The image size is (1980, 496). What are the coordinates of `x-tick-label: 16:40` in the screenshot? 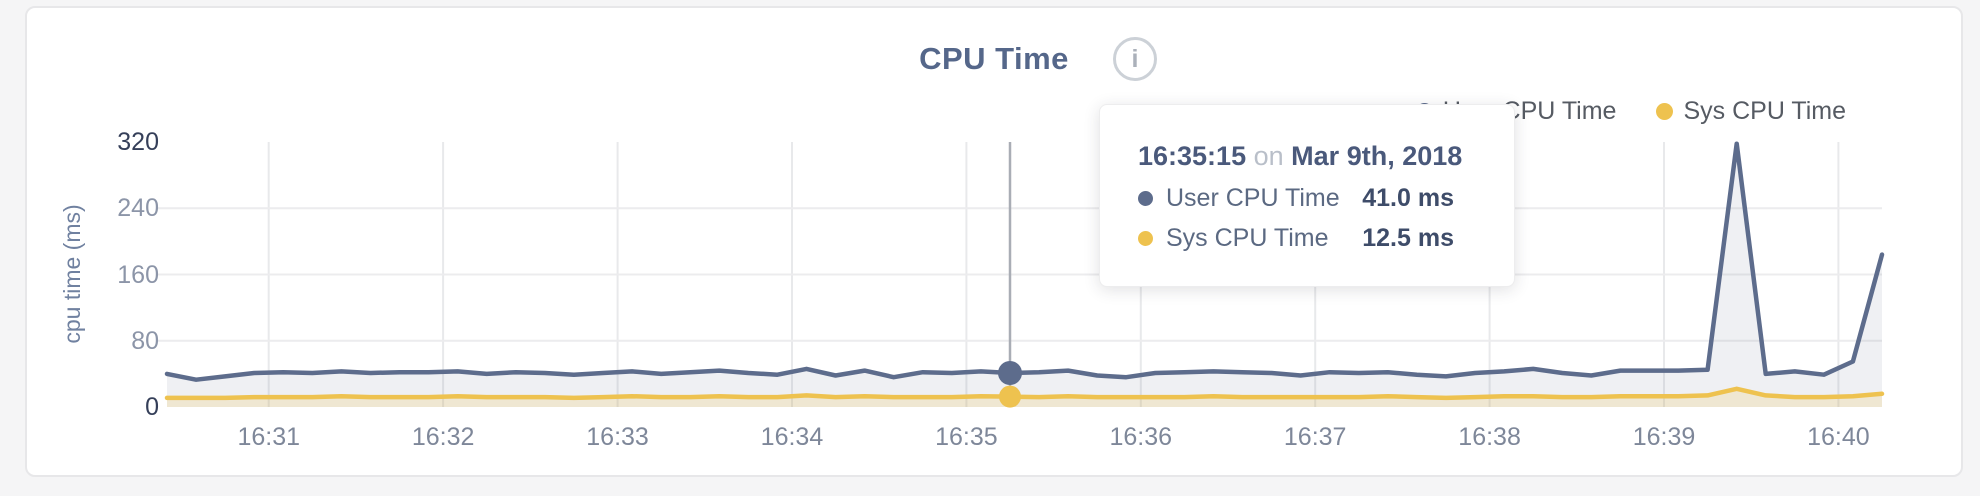 It's located at (1838, 437).